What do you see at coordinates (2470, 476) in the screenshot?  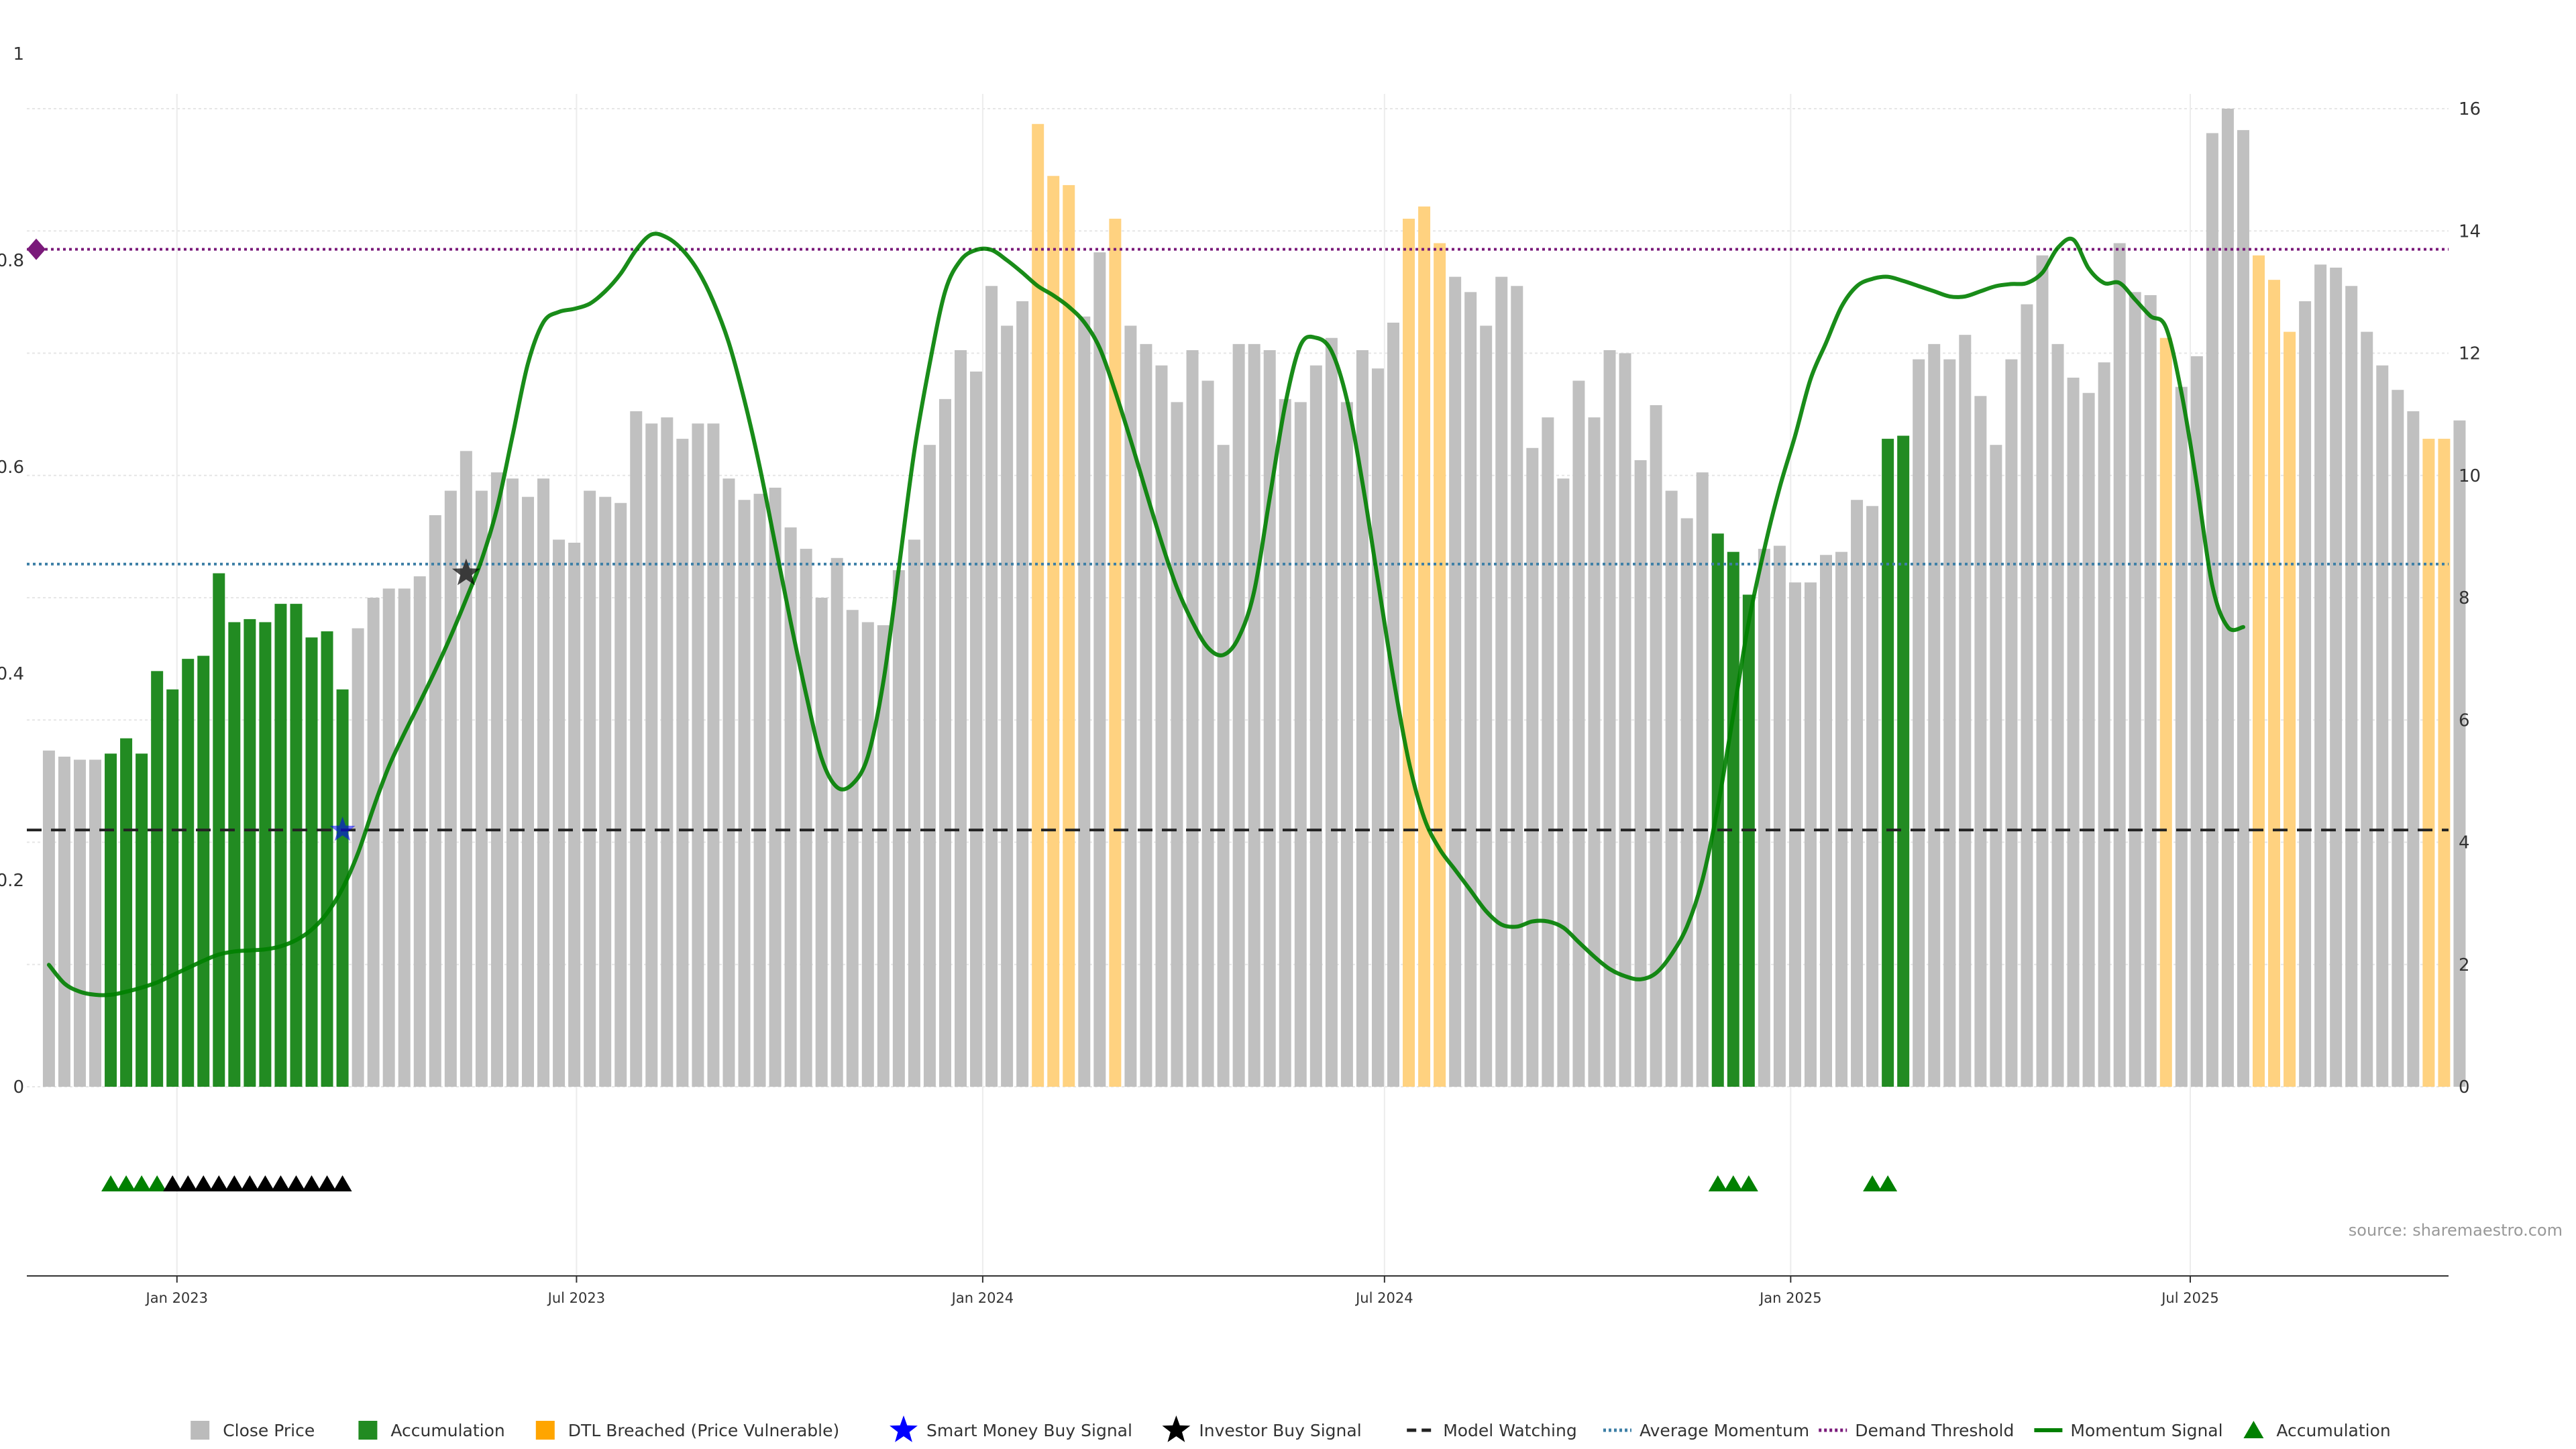 I see `y-right-tick-label: 10` at bounding box center [2470, 476].